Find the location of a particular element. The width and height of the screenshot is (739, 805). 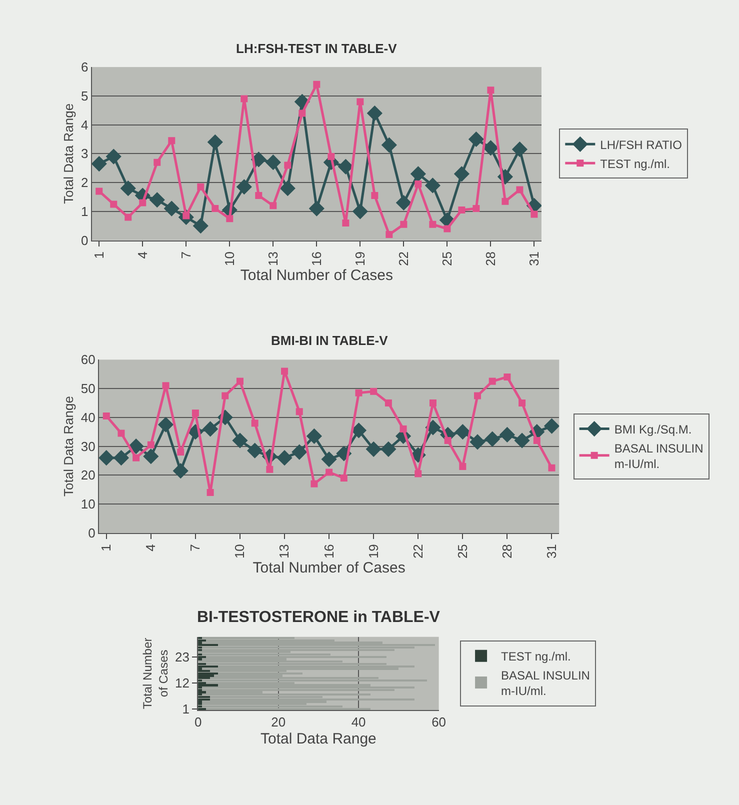

y-tick-label: 2 is located at coordinates (84, 182).